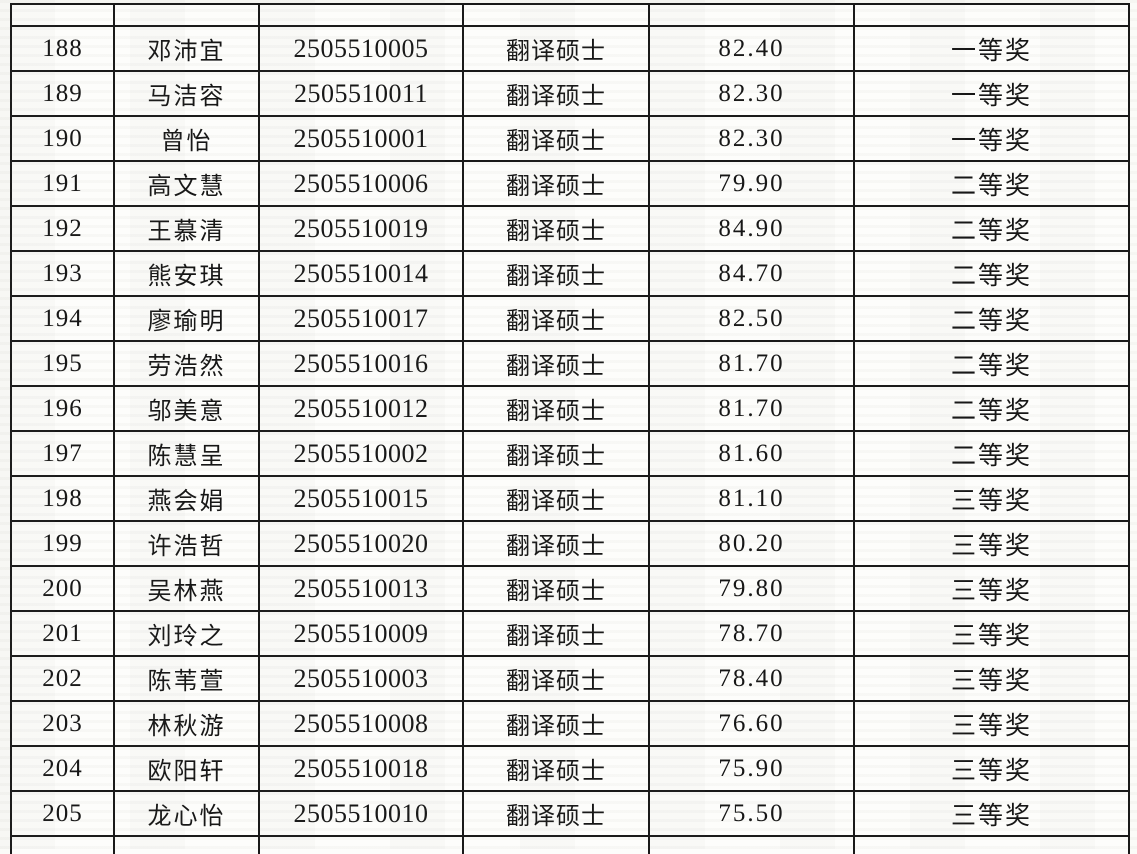  Describe the element at coordinates (186, 93) in the screenshot. I see `cell-student-name: 马洁容` at that location.